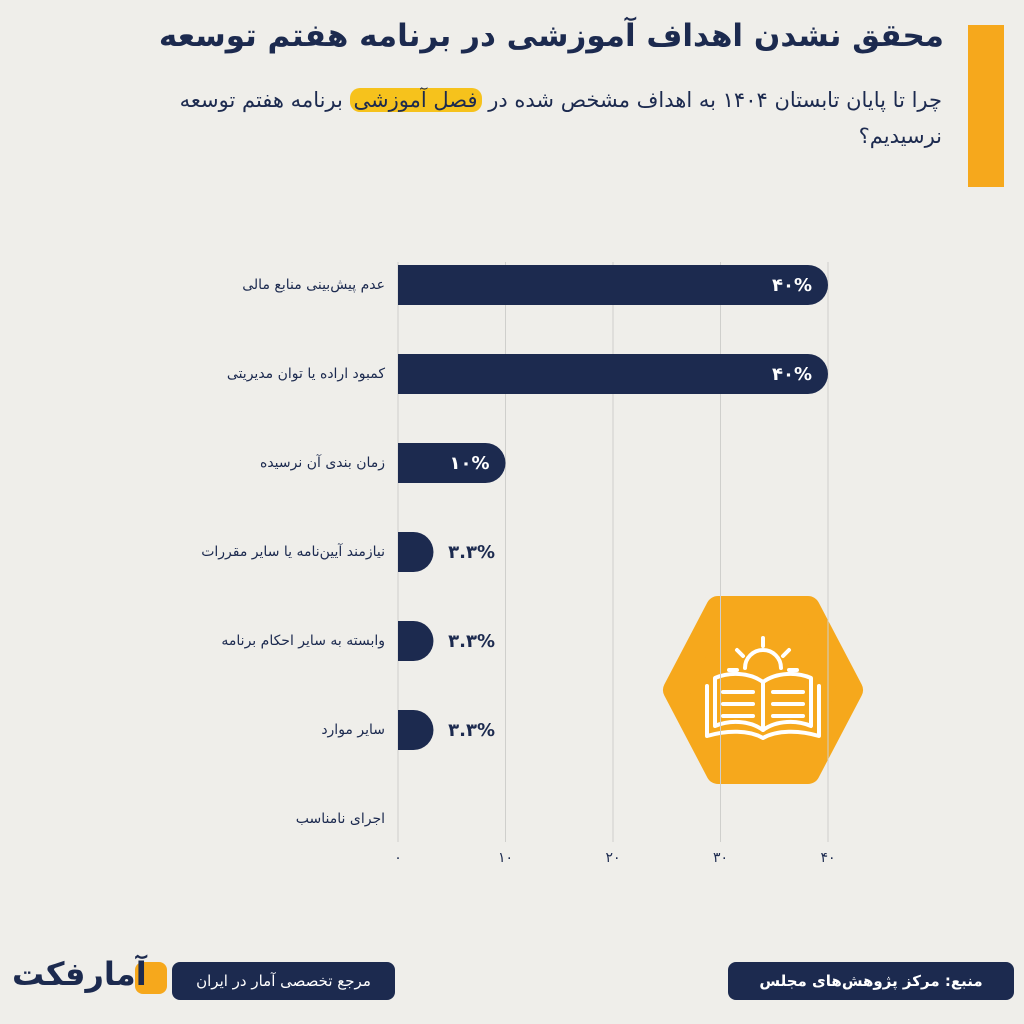 This screenshot has height=1024, width=1024. What do you see at coordinates (340, 819) in the screenshot?
I see `category-label: اجرای نامناسب` at bounding box center [340, 819].